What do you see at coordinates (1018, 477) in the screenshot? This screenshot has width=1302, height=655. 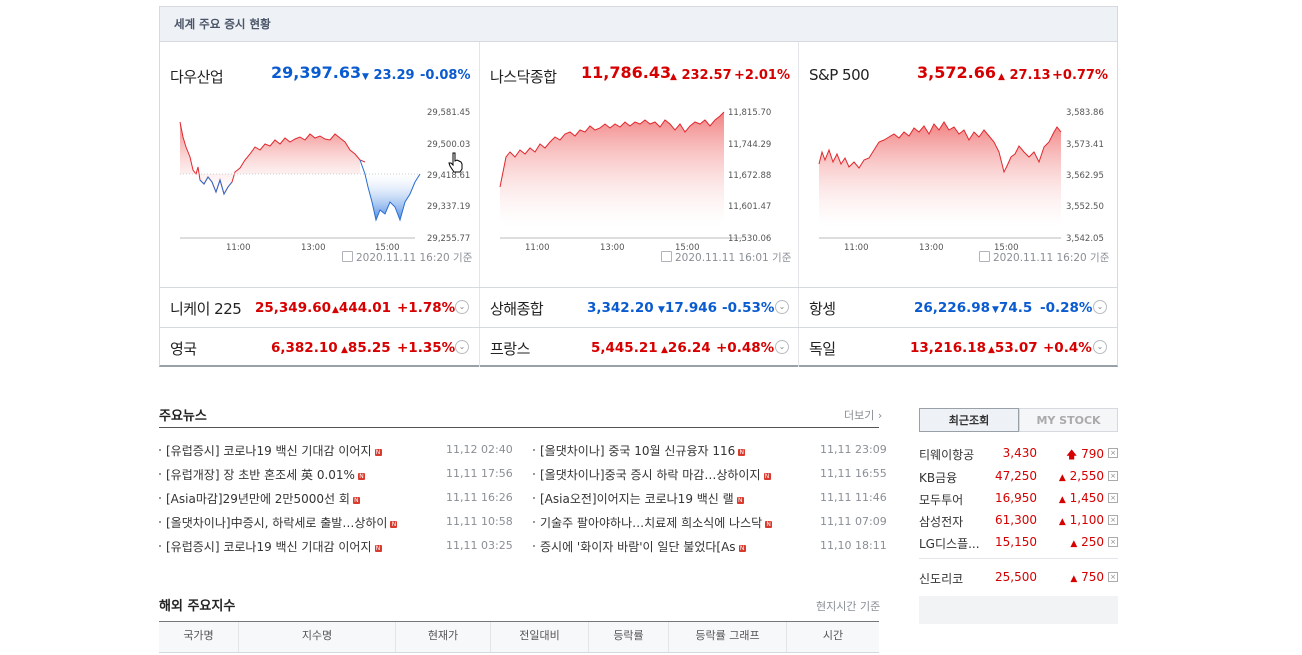 I see `recent-item: KB금융 47,250 ▲ 2,550 ×` at bounding box center [1018, 477].